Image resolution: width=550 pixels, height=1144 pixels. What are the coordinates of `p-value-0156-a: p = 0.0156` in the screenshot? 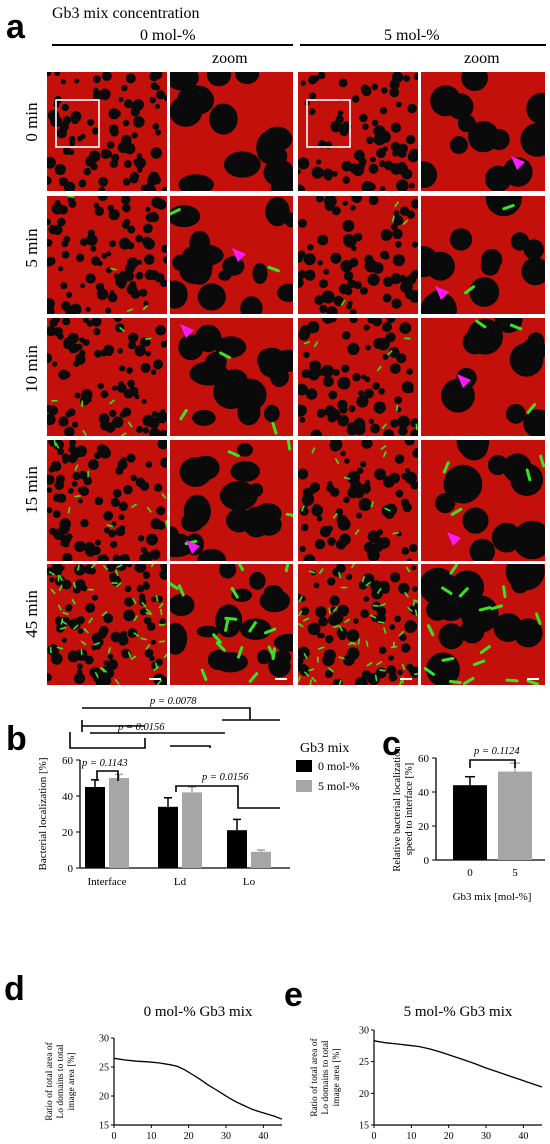 It's located at (141, 727).